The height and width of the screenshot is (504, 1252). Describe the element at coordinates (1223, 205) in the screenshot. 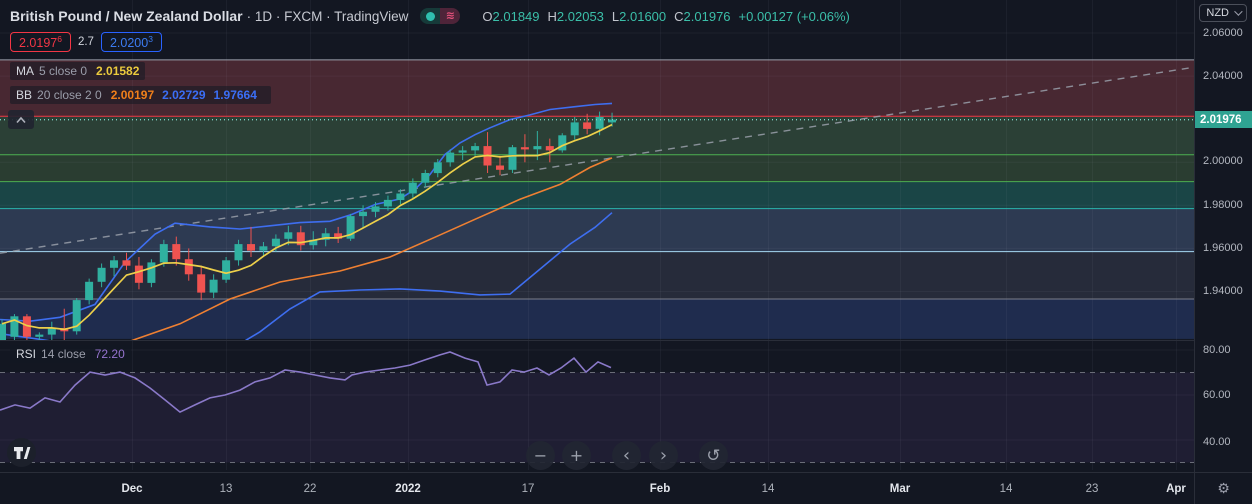

I see `price-axis-label: 1.98000` at that location.